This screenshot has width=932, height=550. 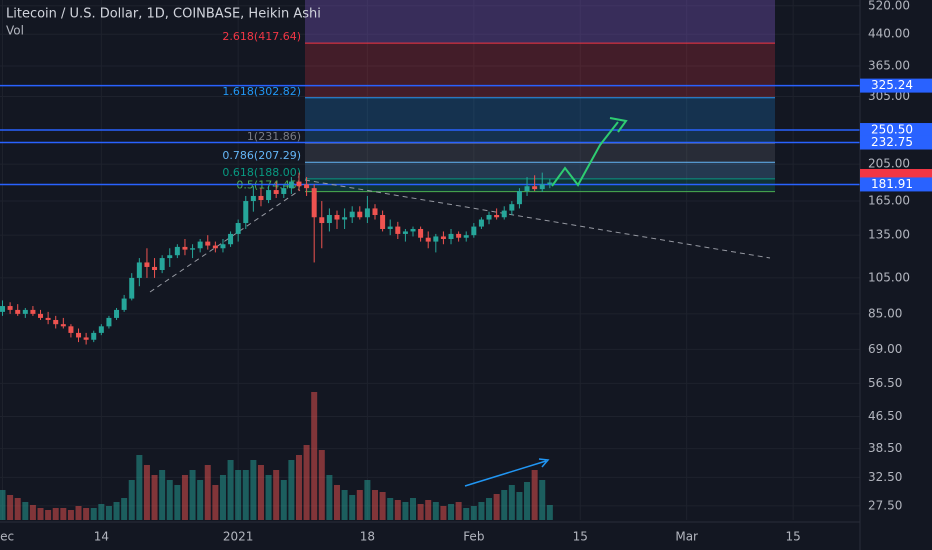 I want to click on y-tick-label: 520.00, so click(x=889, y=6).